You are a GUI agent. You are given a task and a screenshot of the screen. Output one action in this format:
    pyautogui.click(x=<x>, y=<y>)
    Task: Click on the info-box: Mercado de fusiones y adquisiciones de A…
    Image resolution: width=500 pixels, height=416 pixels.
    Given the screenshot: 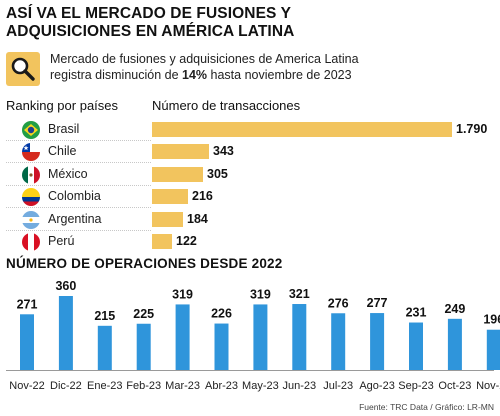 What is the action you would take?
    pyautogui.click(x=250, y=71)
    